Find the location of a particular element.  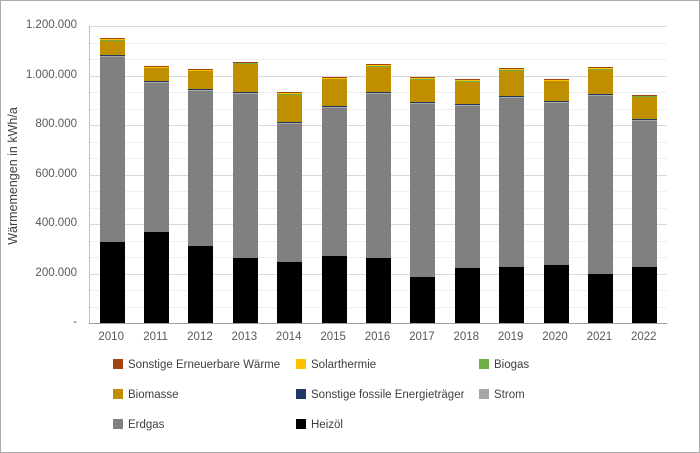

x-tick-label-2018: 2018 is located at coordinates (466, 337).